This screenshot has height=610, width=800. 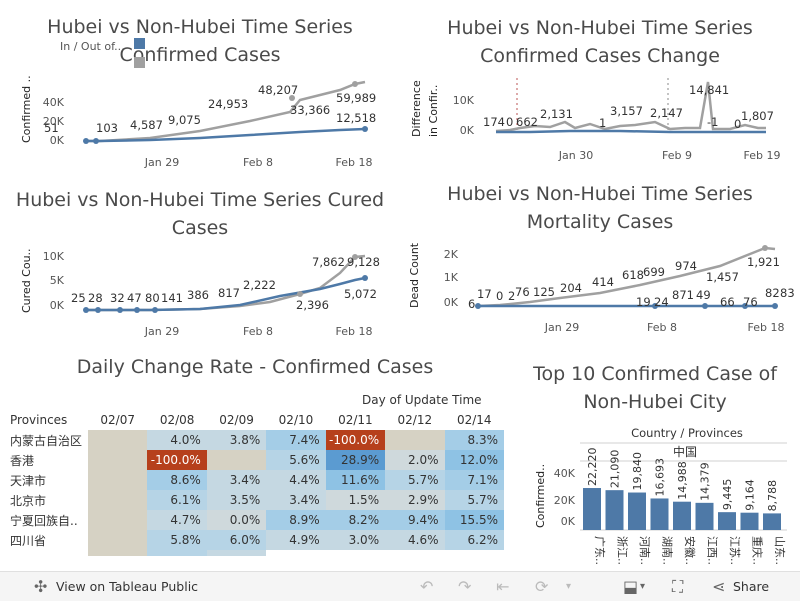 What do you see at coordinates (139, 62) in the screenshot?
I see `legend-non-hubei-swatch` at bounding box center [139, 62].